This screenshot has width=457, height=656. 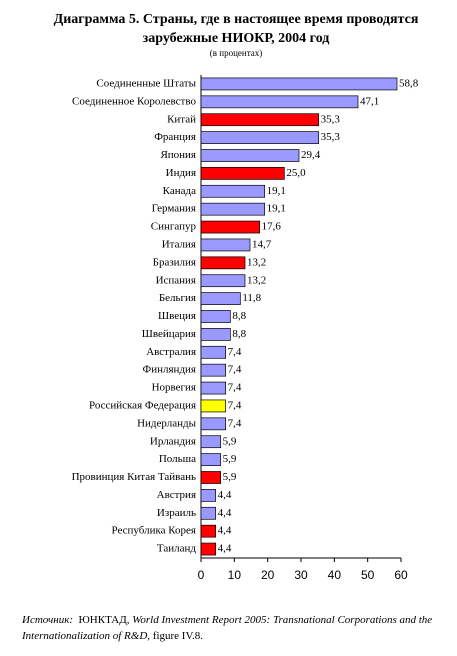 I want to click on y-tick-label: Нидерланды, so click(x=167, y=423).